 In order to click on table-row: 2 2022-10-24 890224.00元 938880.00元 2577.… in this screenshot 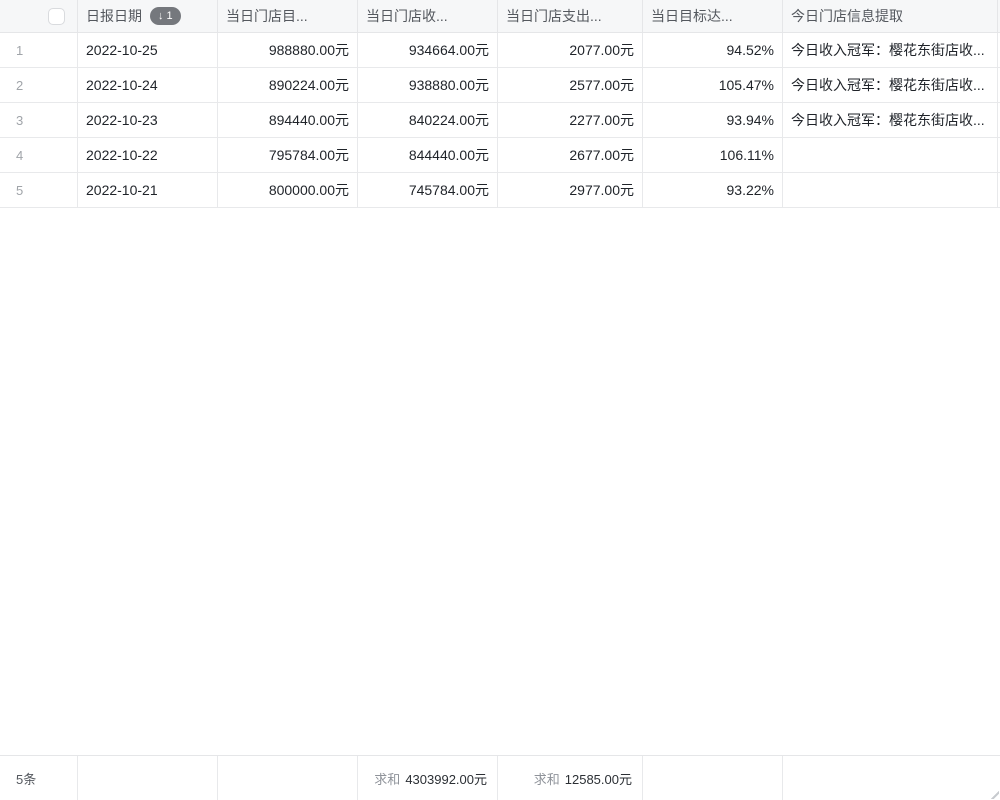, I will do `click(500, 85)`.